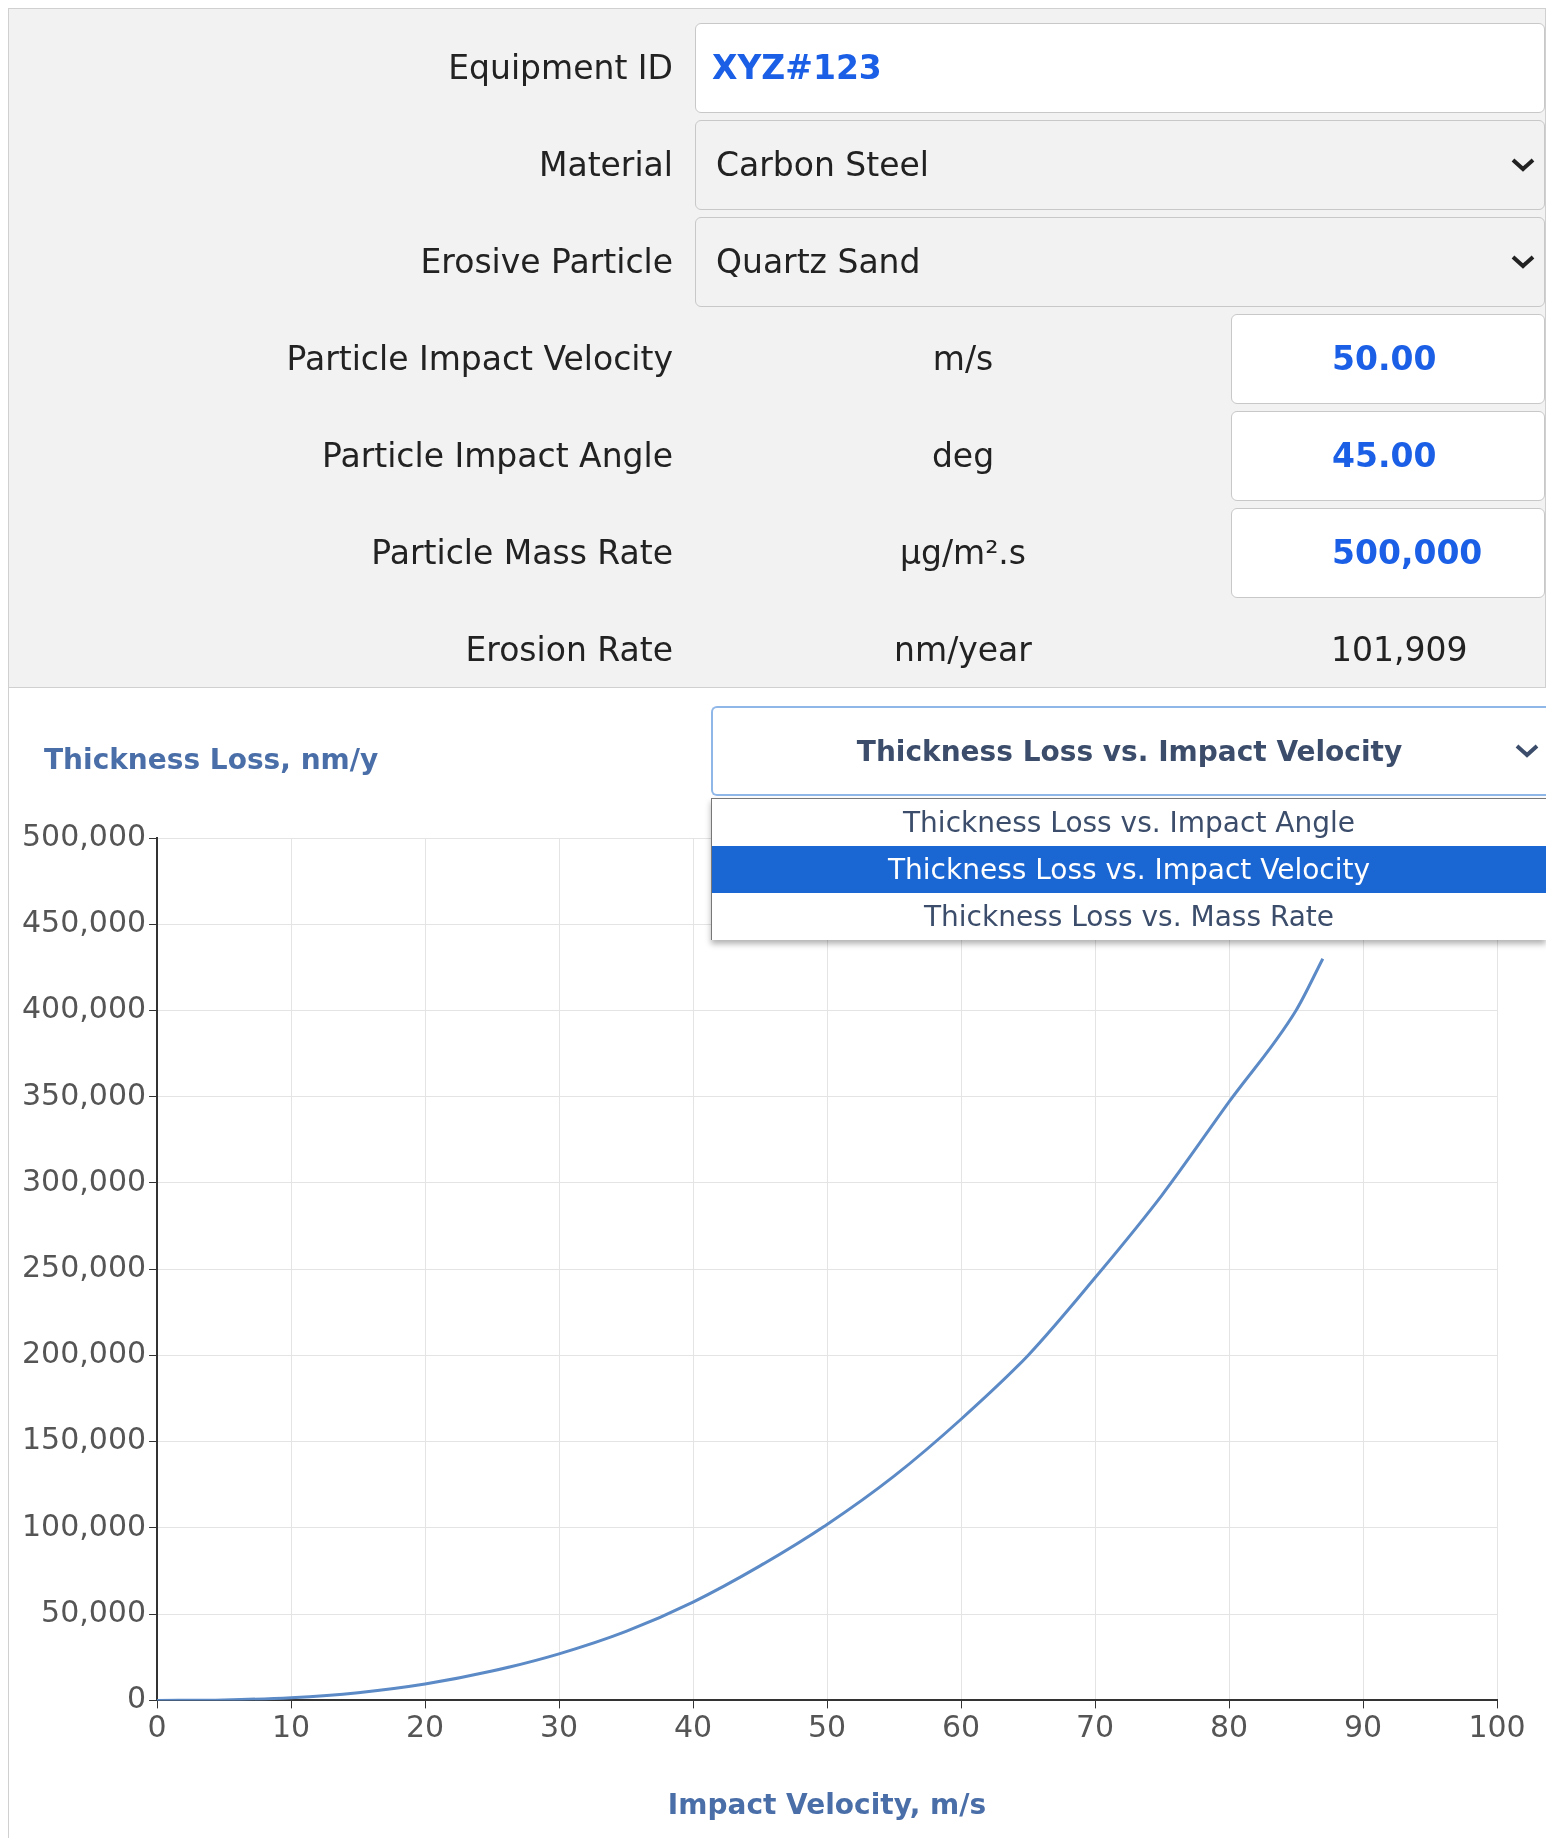 This screenshot has width=1554, height=1848. I want to click on text: Carbon Steel, so click(823, 164).